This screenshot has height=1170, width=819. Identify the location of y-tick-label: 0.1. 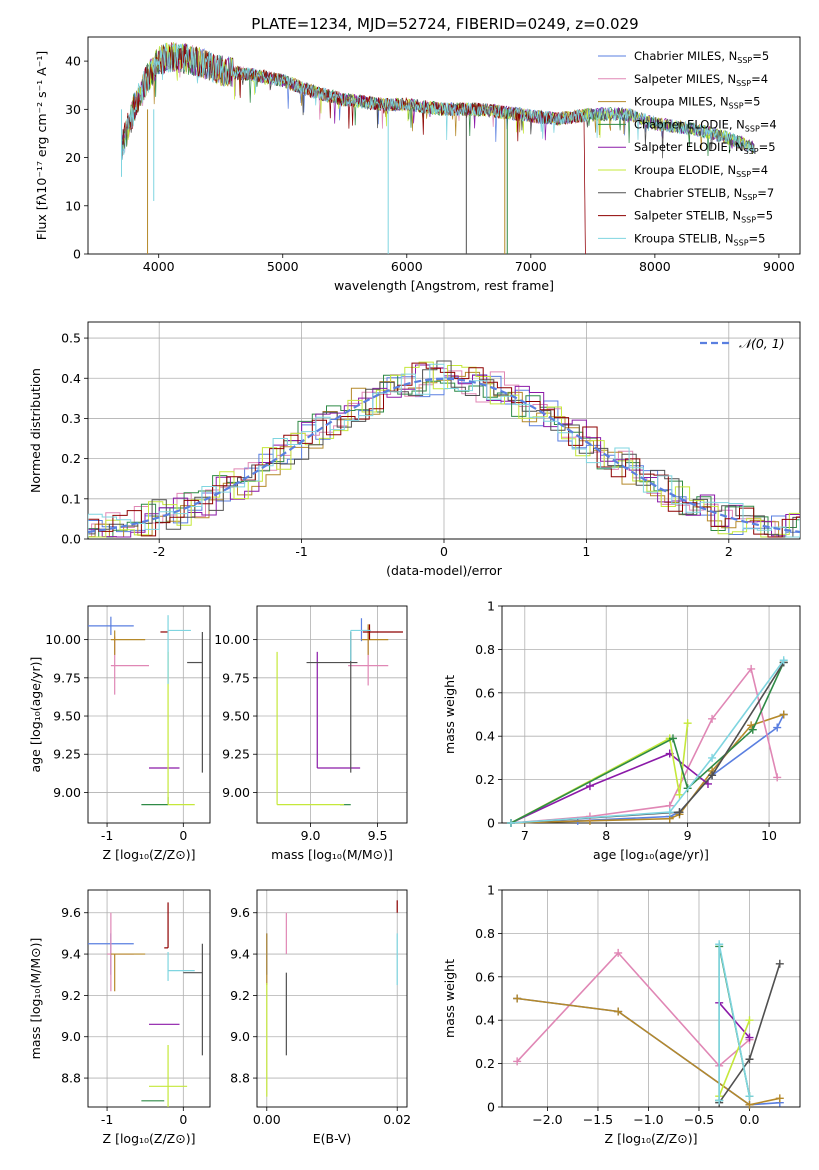
(71, 498).